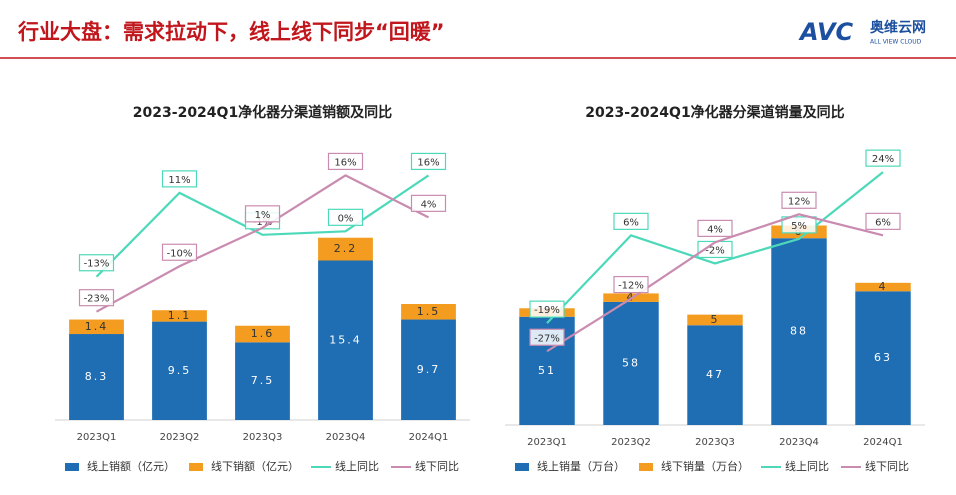 The height and width of the screenshot is (495, 956). I want to click on logo-cn: 奥维云网, so click(898, 27).